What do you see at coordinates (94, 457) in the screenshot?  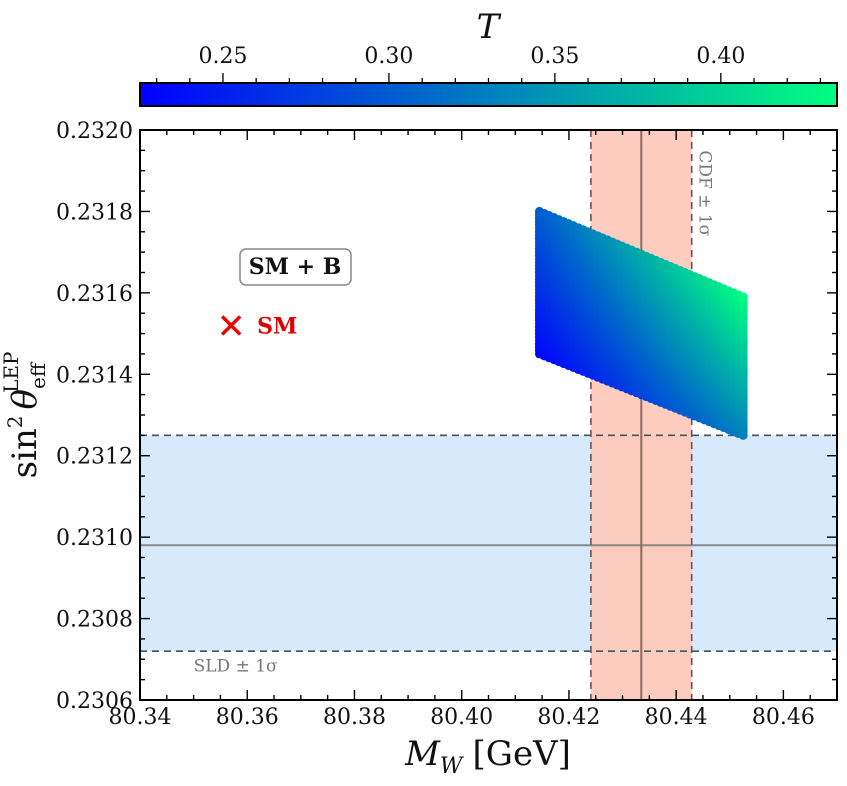 I see `y-tick-label: 0.2312` at bounding box center [94, 457].